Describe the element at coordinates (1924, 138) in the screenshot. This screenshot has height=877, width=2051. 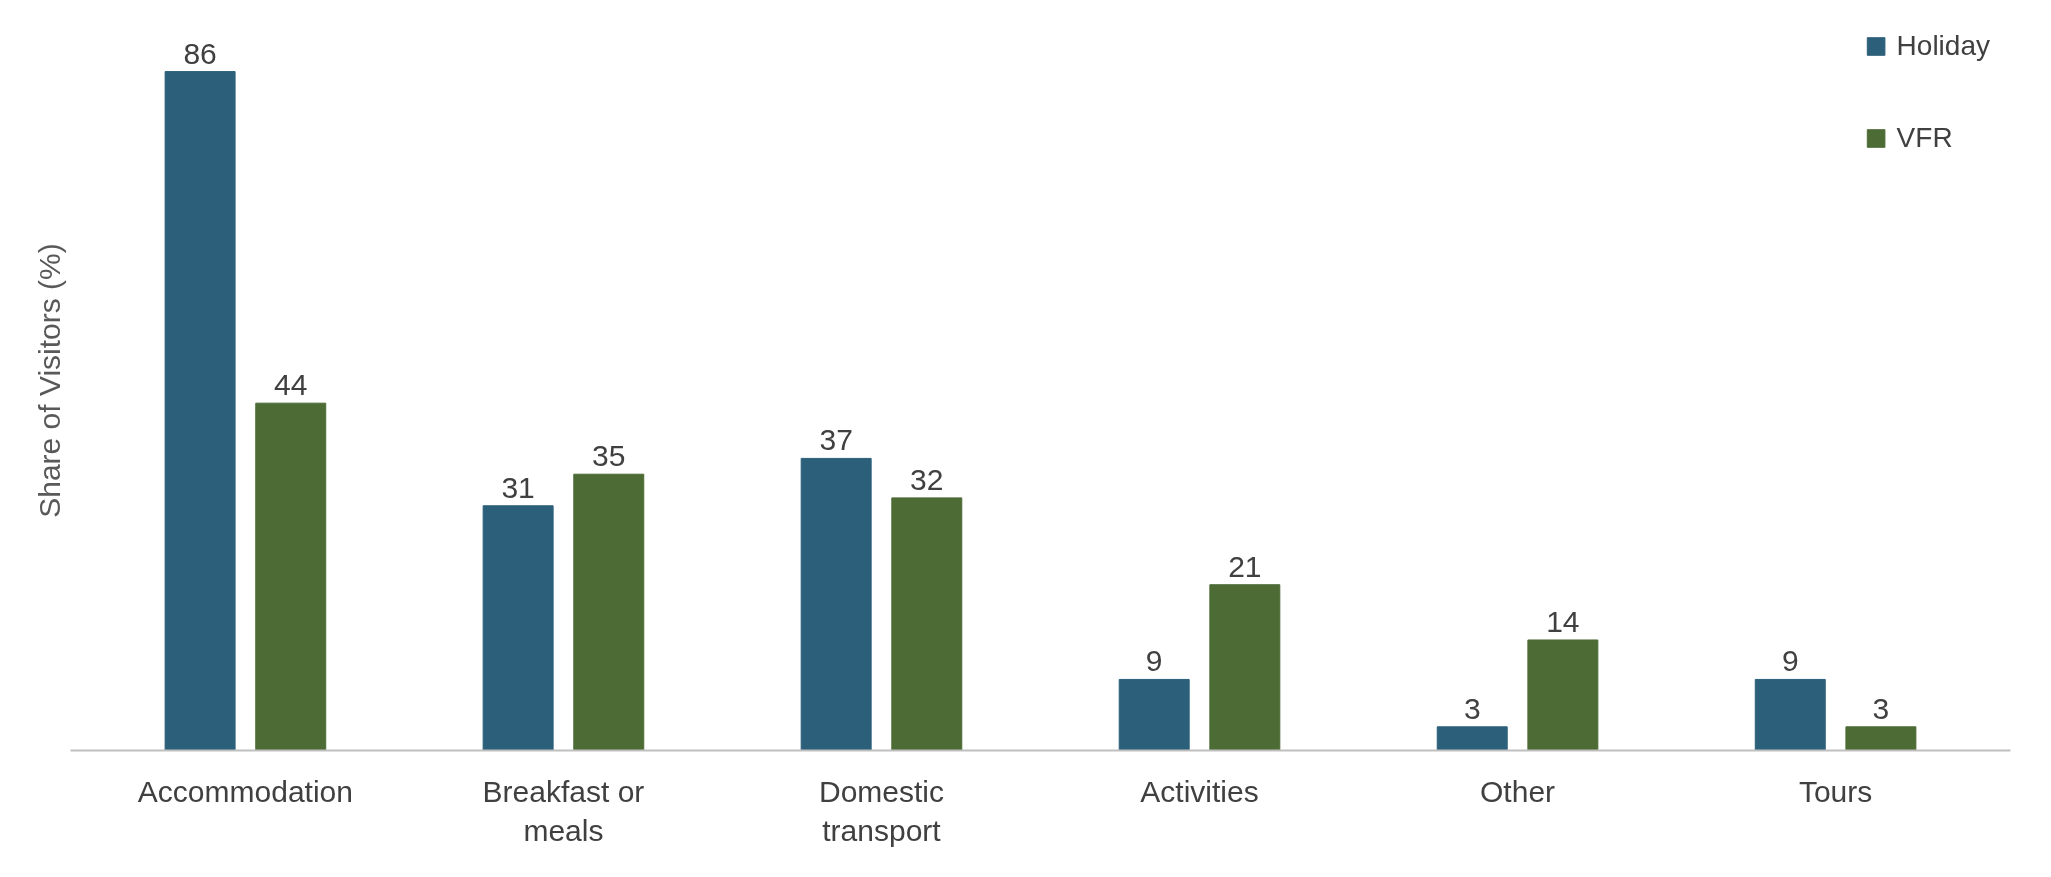
I see `legend-label: VFR` at that location.